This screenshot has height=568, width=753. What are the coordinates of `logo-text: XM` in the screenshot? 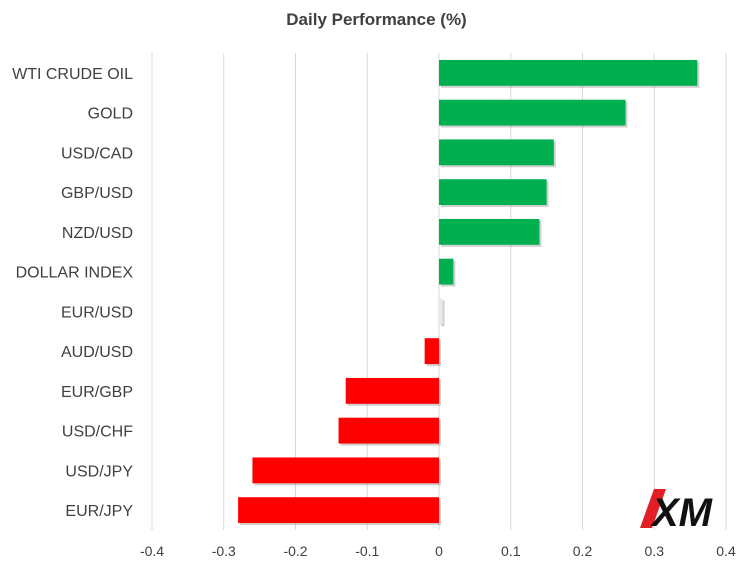 It's located at (682, 513).